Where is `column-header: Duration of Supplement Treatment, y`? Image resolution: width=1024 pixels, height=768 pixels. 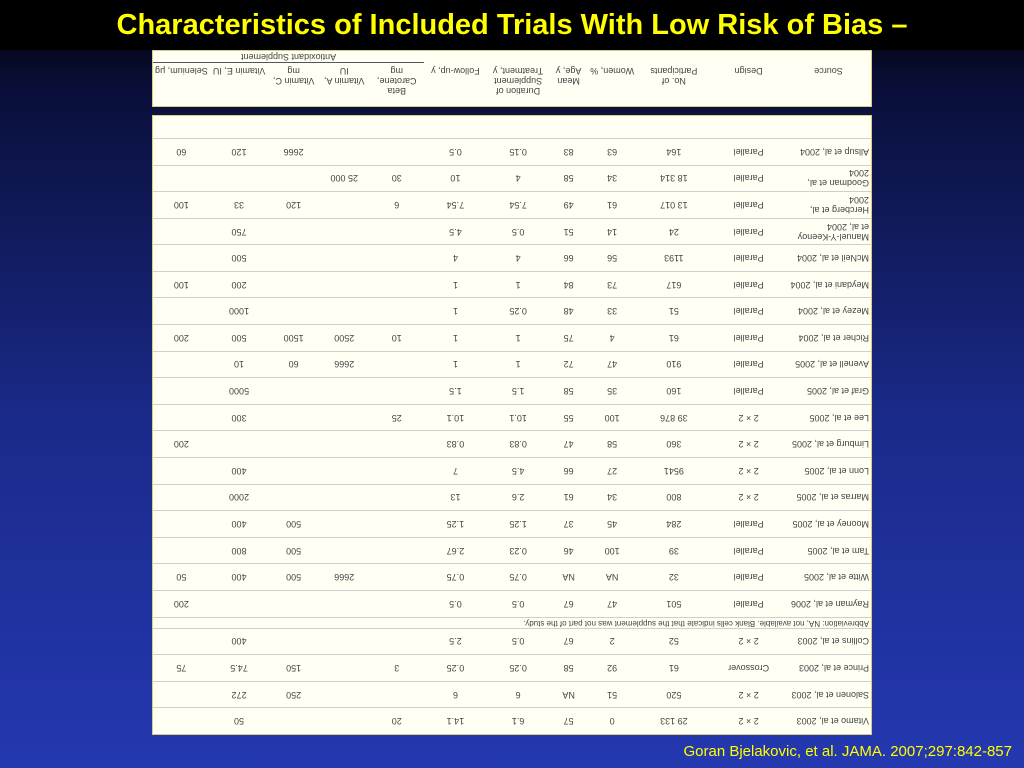
column-header: Duration of Supplement Treatment, y is located at coordinates (518, 81).